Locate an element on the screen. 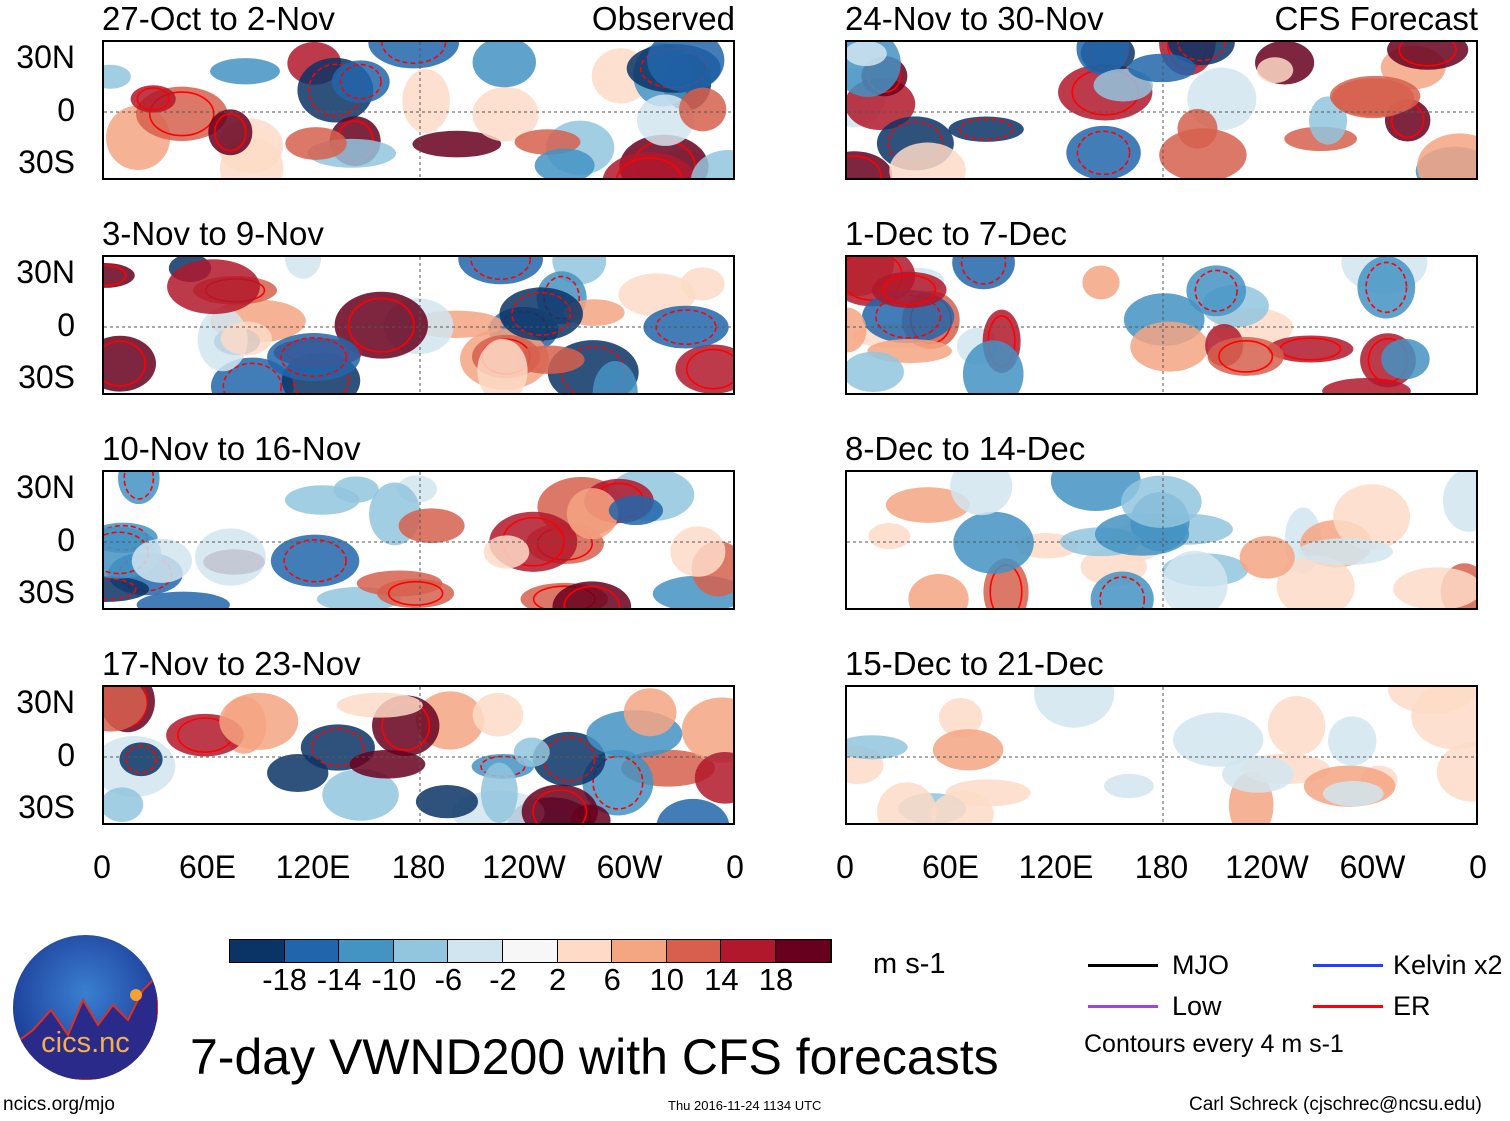 The height and width of the screenshot is (1121, 1510). author-credit: Carl Schreck (cjschrec@ncsu.edu) is located at coordinates (1335, 1104).